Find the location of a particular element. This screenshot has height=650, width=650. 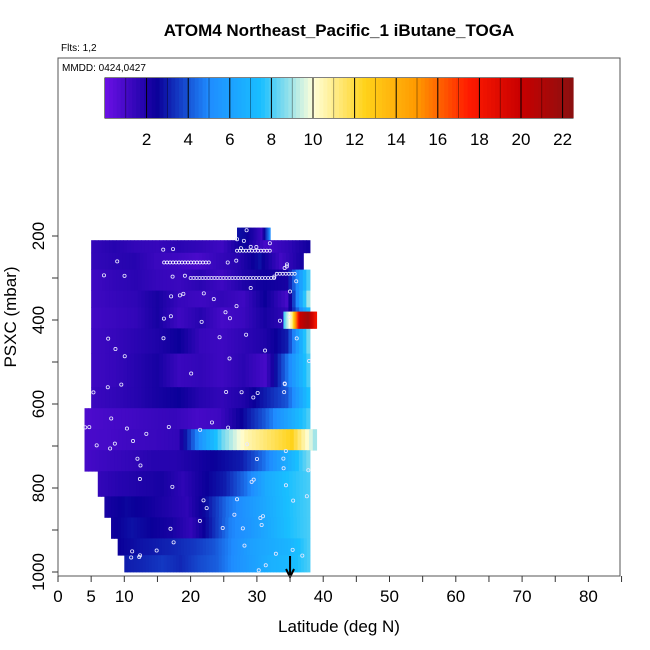

x-tick-label: 30 is located at coordinates (256, 596).